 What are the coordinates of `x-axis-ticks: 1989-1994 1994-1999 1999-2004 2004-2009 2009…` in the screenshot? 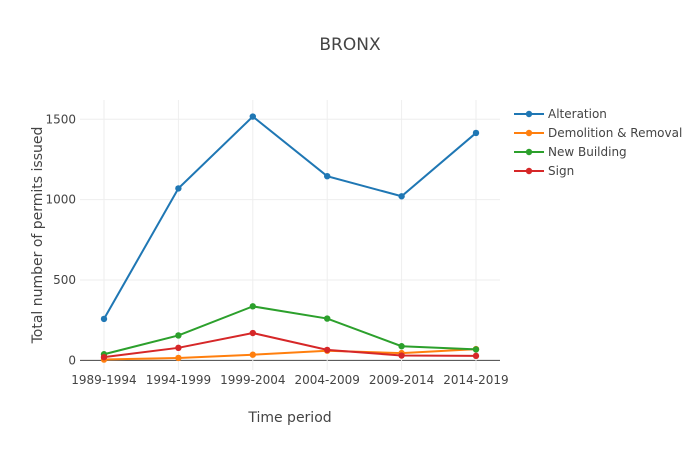 It's located at (289, 380).